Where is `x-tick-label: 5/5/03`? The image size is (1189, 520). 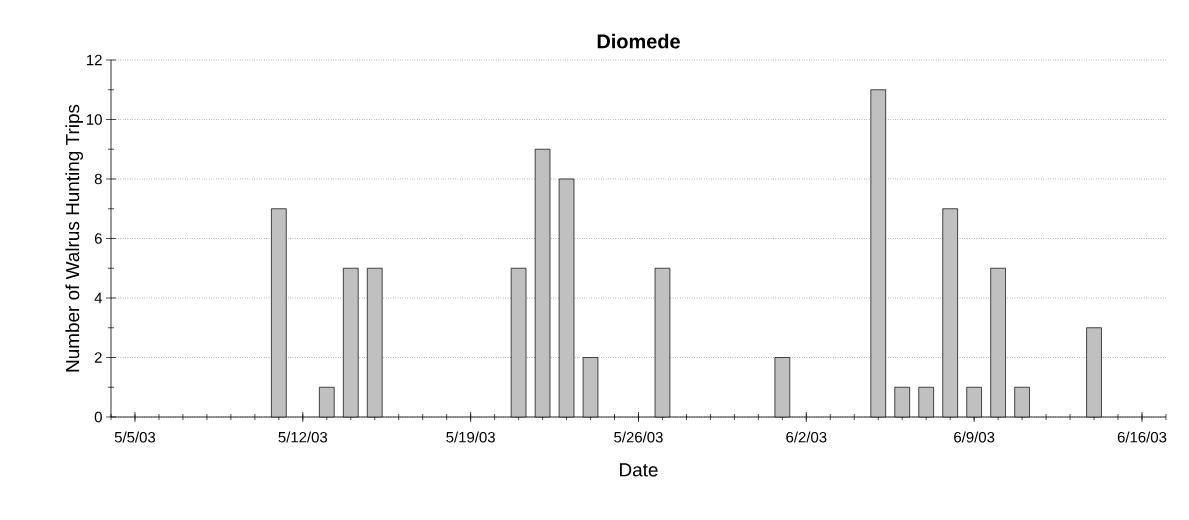 x-tick-label: 5/5/03 is located at coordinates (135, 437).